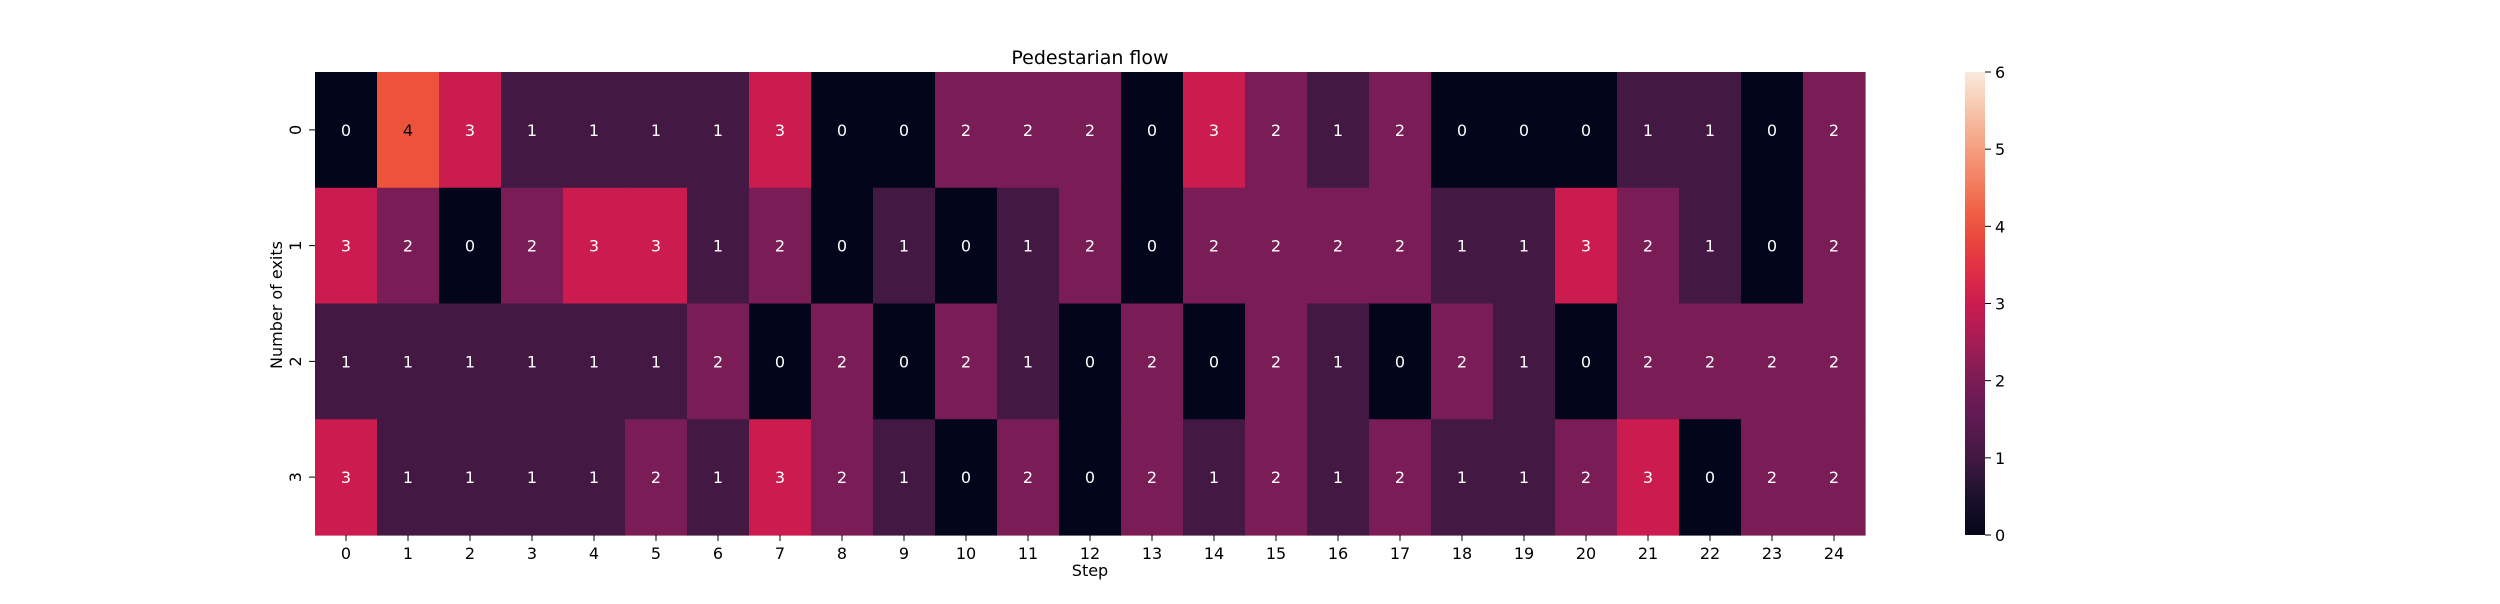 Image resolution: width=2500 pixels, height=604 pixels. Describe the element at coordinates (1152, 553) in the screenshot. I see `x-tick-label: 13` at that location.